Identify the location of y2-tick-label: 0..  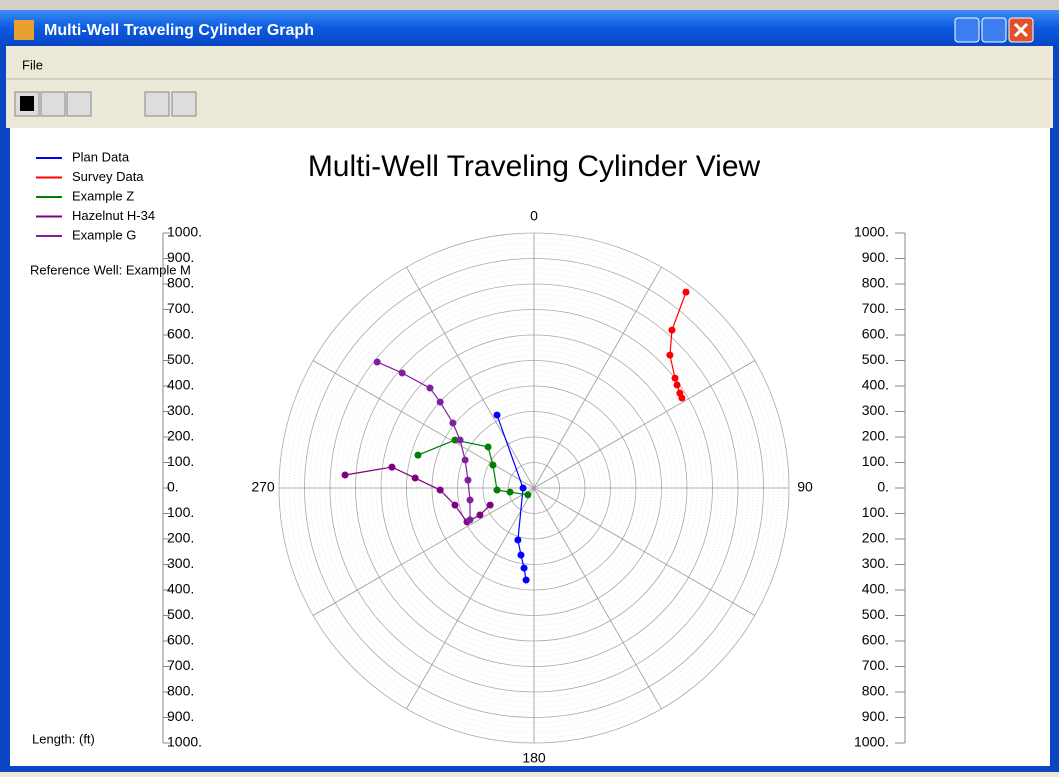
(883, 487).